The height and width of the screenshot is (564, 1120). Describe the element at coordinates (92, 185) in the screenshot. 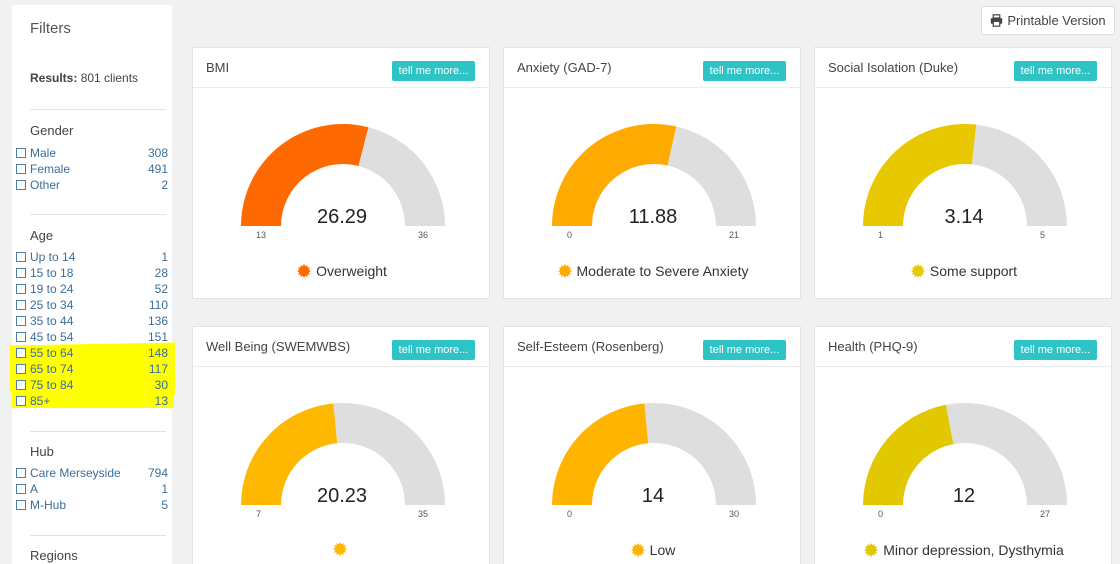

I see `filter-option: Other 2` at that location.